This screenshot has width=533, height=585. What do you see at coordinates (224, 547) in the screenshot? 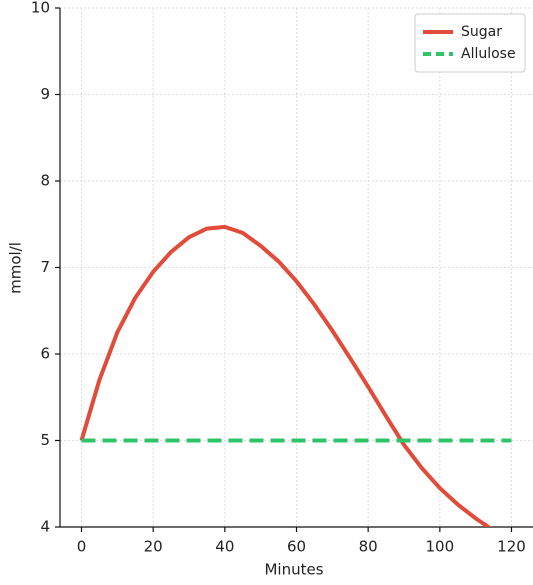
I see `x-tick-label: 40` at bounding box center [224, 547].